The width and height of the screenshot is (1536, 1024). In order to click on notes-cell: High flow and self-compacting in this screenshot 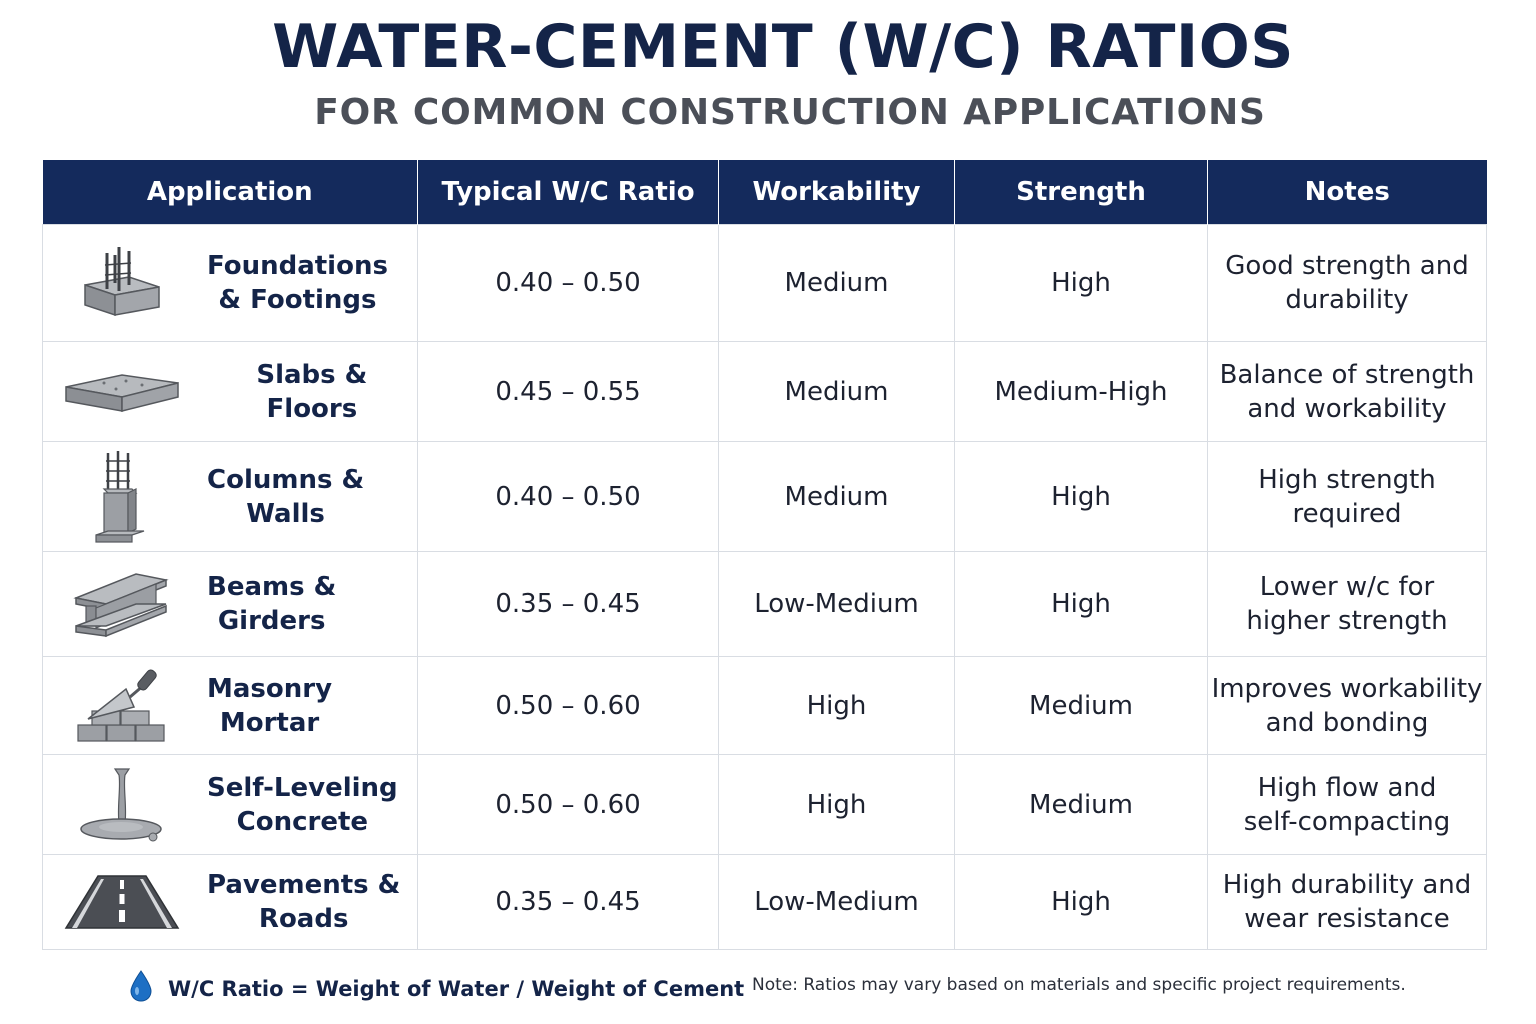, I will do `click(1347, 804)`.